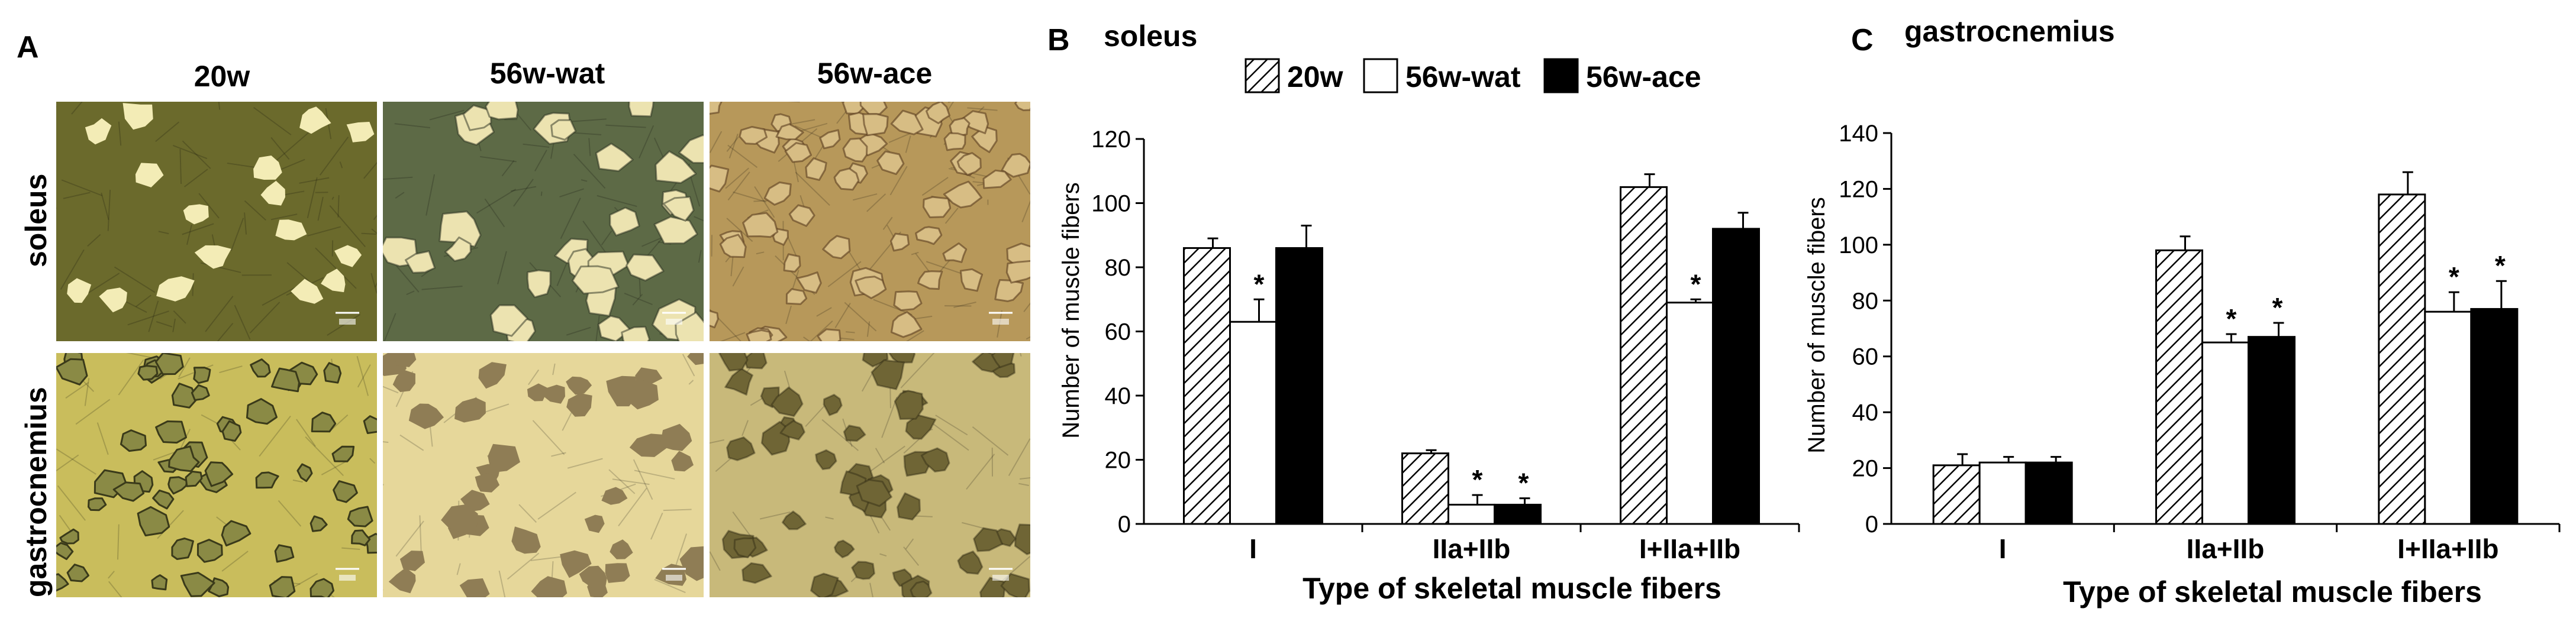  Describe the element at coordinates (1862, 40) in the screenshot. I see `panel-c-letter: C` at that location.